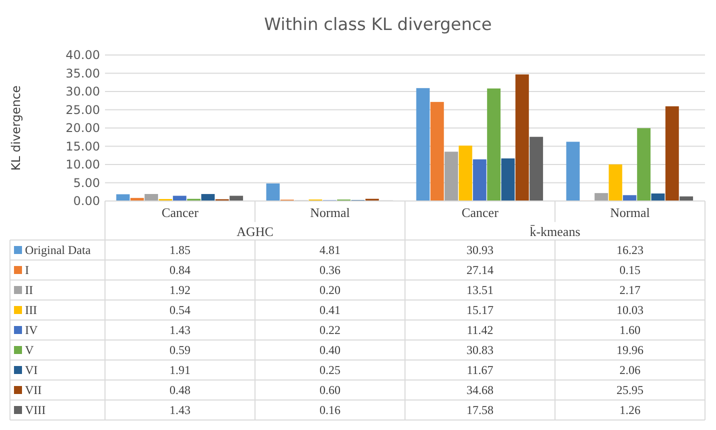  What do you see at coordinates (180, 250) in the screenshot?
I see `data-label: 1.85` at bounding box center [180, 250].